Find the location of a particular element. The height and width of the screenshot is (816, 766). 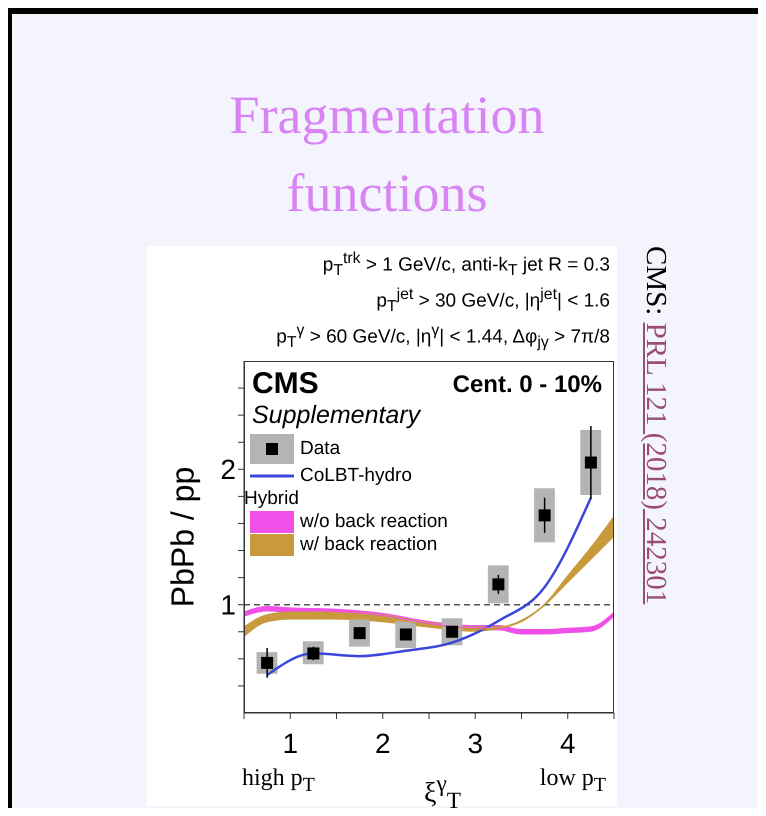

annotation: Hybrid is located at coordinates (272, 499).